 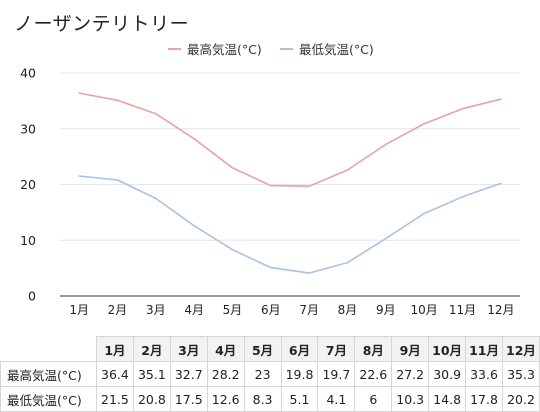 I want to click on chart-legend: 最高気温(°C) 最低気温(°C), so click(x=270, y=49).